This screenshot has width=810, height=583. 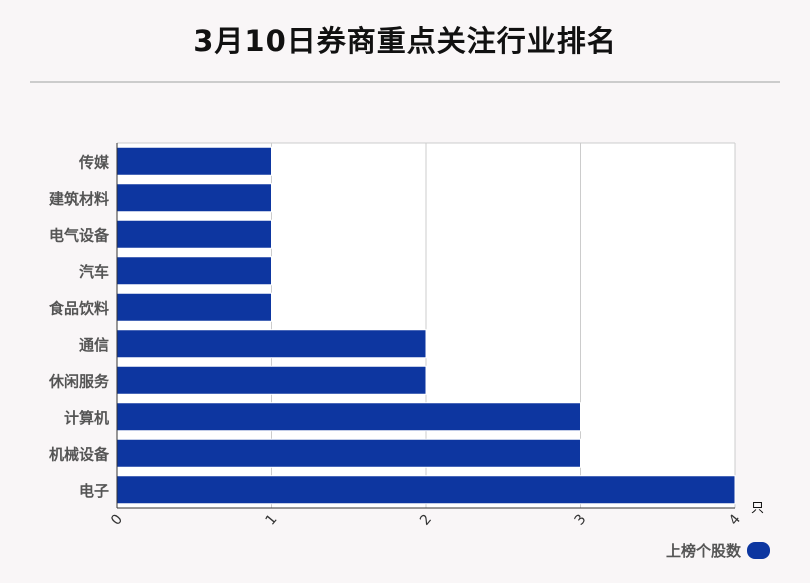 What do you see at coordinates (735, 519) in the screenshot?
I see `x-tick-label: 4` at bounding box center [735, 519].